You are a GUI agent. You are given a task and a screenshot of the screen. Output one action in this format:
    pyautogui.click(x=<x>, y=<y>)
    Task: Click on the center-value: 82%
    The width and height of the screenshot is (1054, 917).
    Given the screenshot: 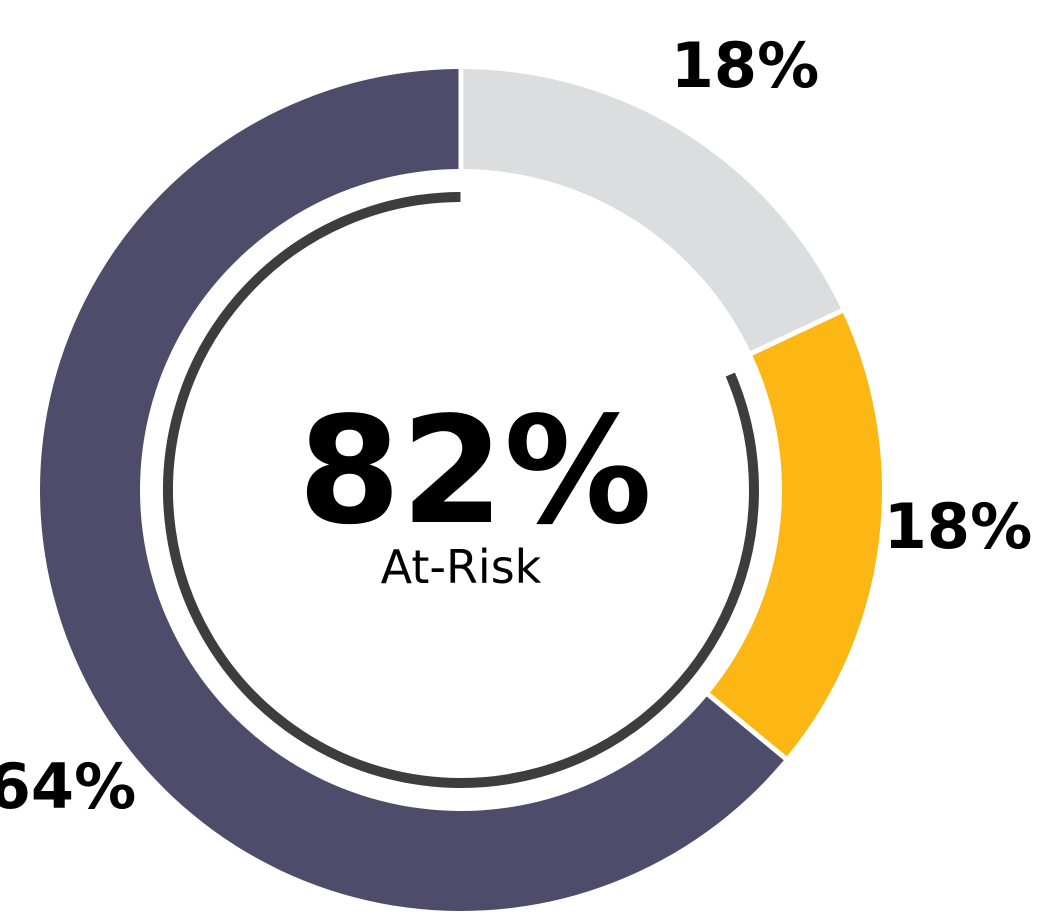 What is the action you would take?
    pyautogui.click(x=475, y=471)
    